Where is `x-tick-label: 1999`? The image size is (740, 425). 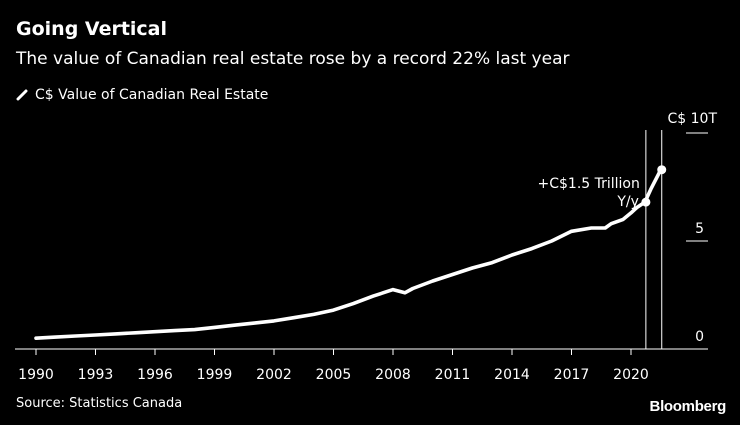
x-tick-label: 1999 is located at coordinates (215, 375).